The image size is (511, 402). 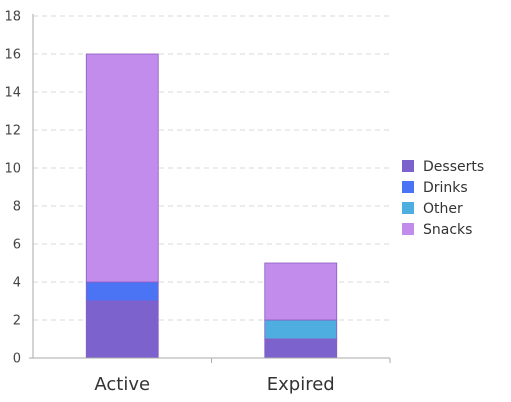 I want to click on legend-item-snacks: Snacks, so click(x=437, y=230).